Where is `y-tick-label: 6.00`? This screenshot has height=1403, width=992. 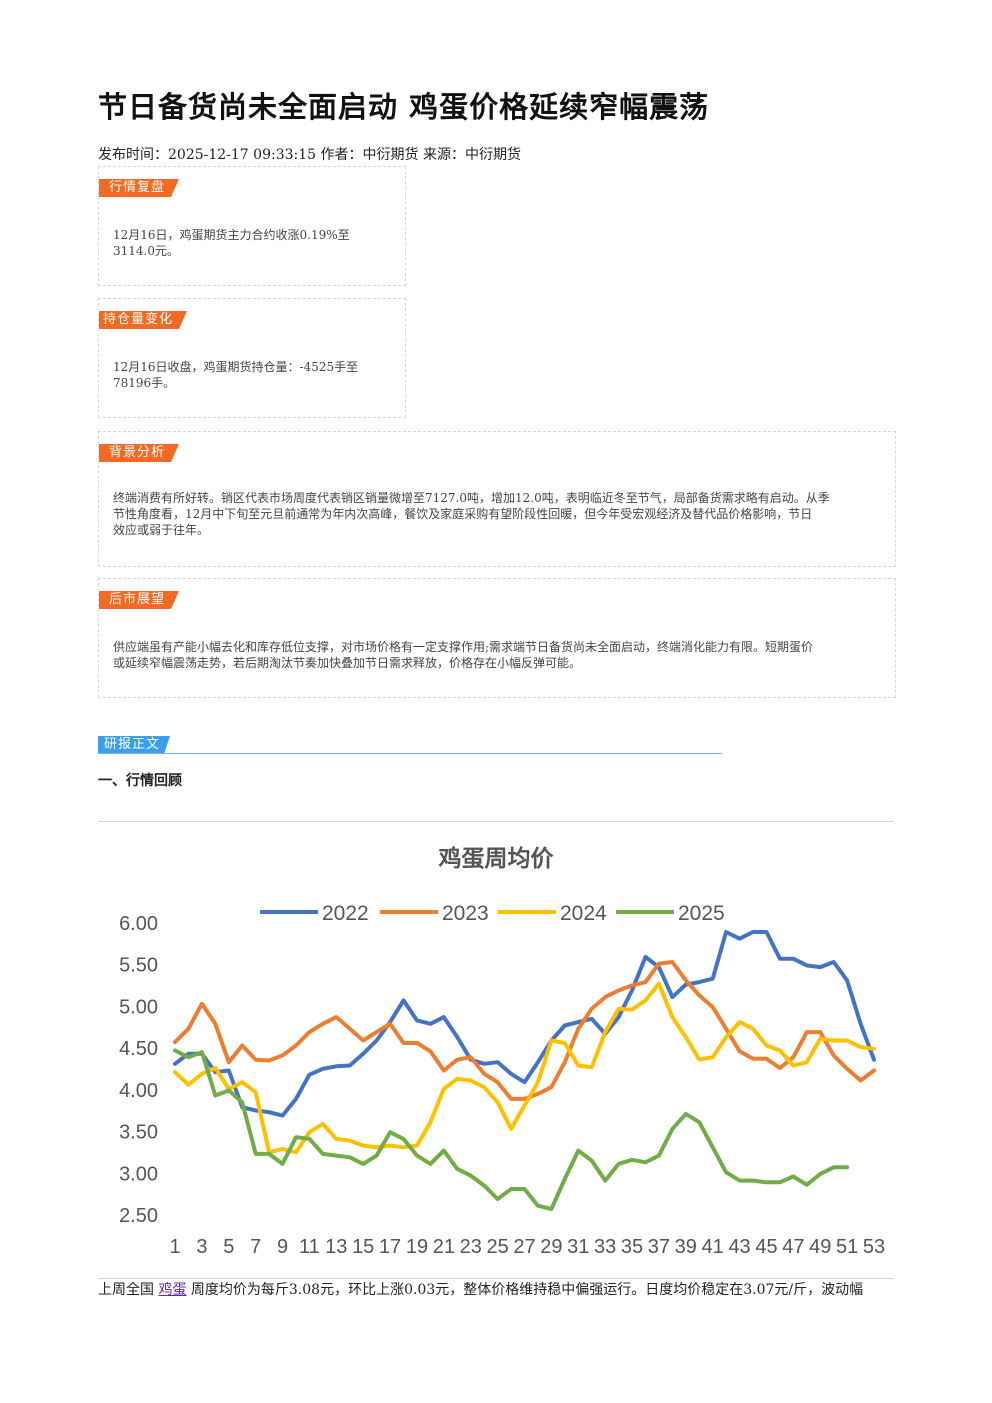 y-tick-label: 6.00 is located at coordinates (138, 924).